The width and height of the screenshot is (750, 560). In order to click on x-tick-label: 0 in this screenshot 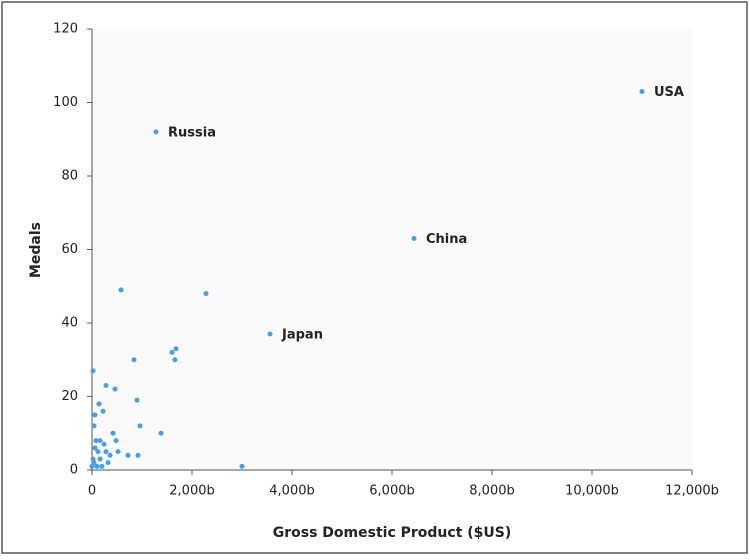, I will do `click(92, 491)`.